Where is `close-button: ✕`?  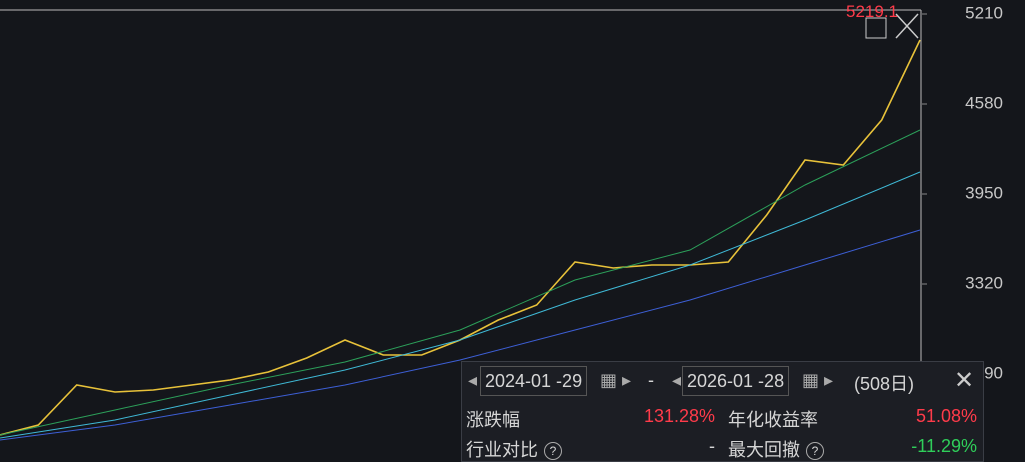 close-button: ✕ is located at coordinates (964, 380).